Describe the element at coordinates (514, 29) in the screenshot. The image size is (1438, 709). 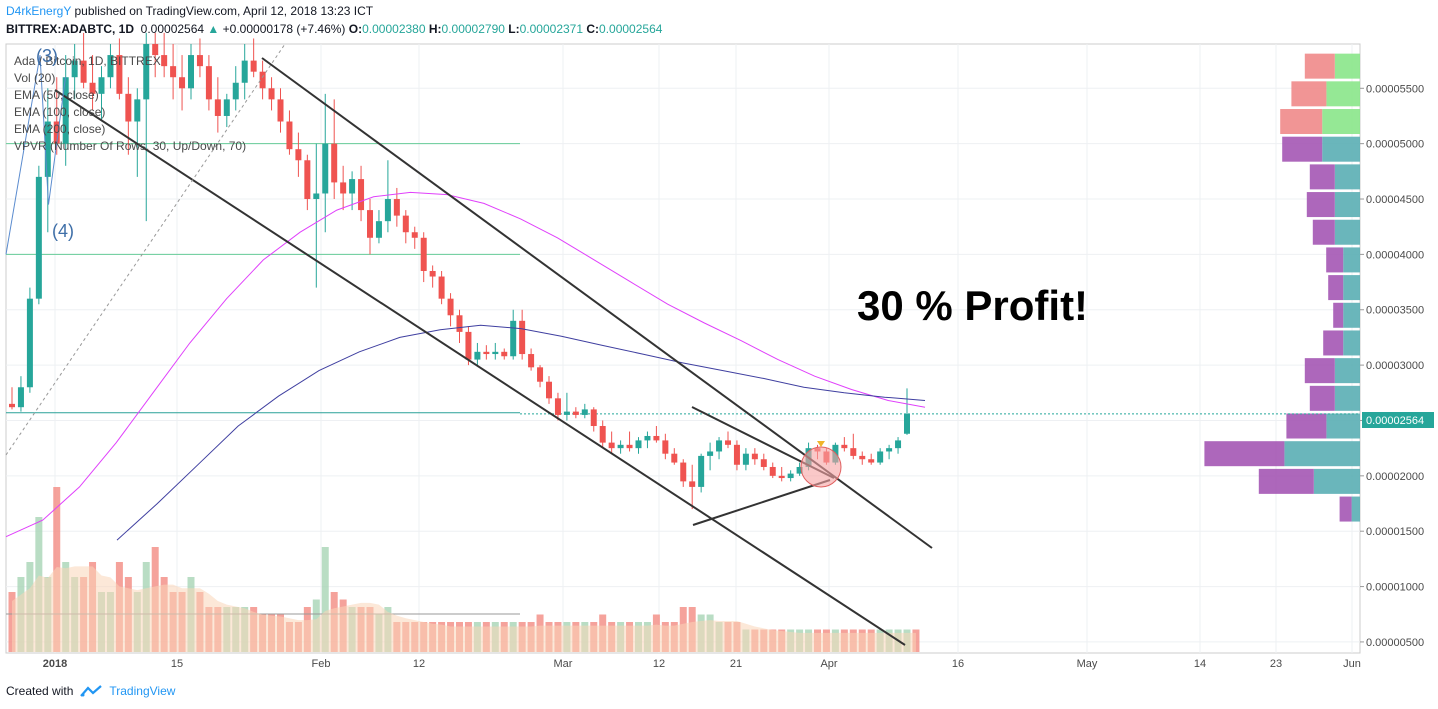
I see `low-label: L:` at that location.